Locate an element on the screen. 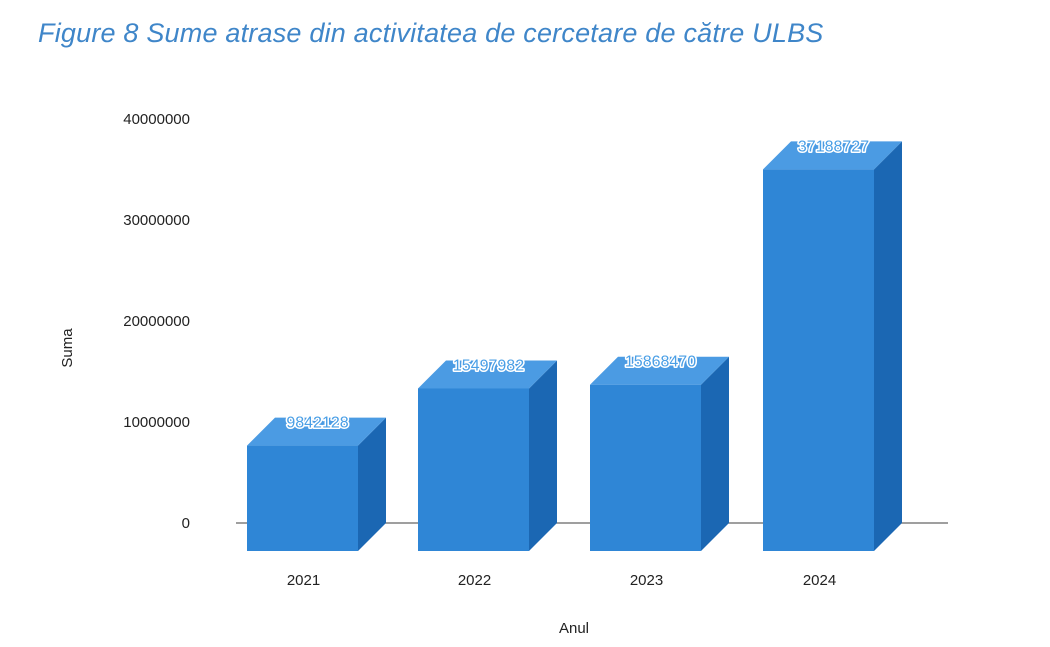 The height and width of the screenshot is (647, 1050). bar-2024 is located at coordinates (832, 346).